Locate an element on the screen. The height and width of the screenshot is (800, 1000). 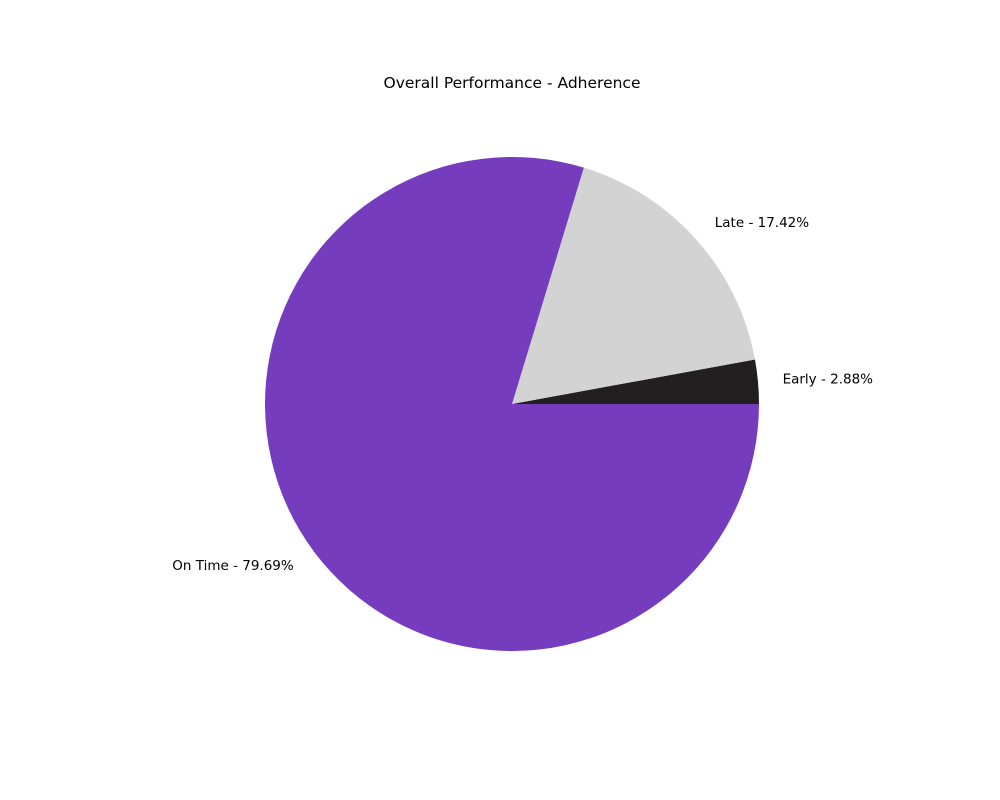
pie-label-early: Early - 2.88% is located at coordinates (828, 379).